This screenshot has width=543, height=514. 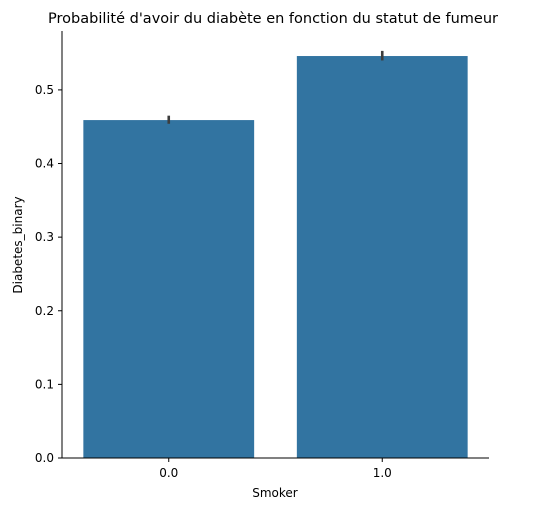 What do you see at coordinates (275, 469) in the screenshot?
I see `x-ticks-group: 0.0 1.0` at bounding box center [275, 469].